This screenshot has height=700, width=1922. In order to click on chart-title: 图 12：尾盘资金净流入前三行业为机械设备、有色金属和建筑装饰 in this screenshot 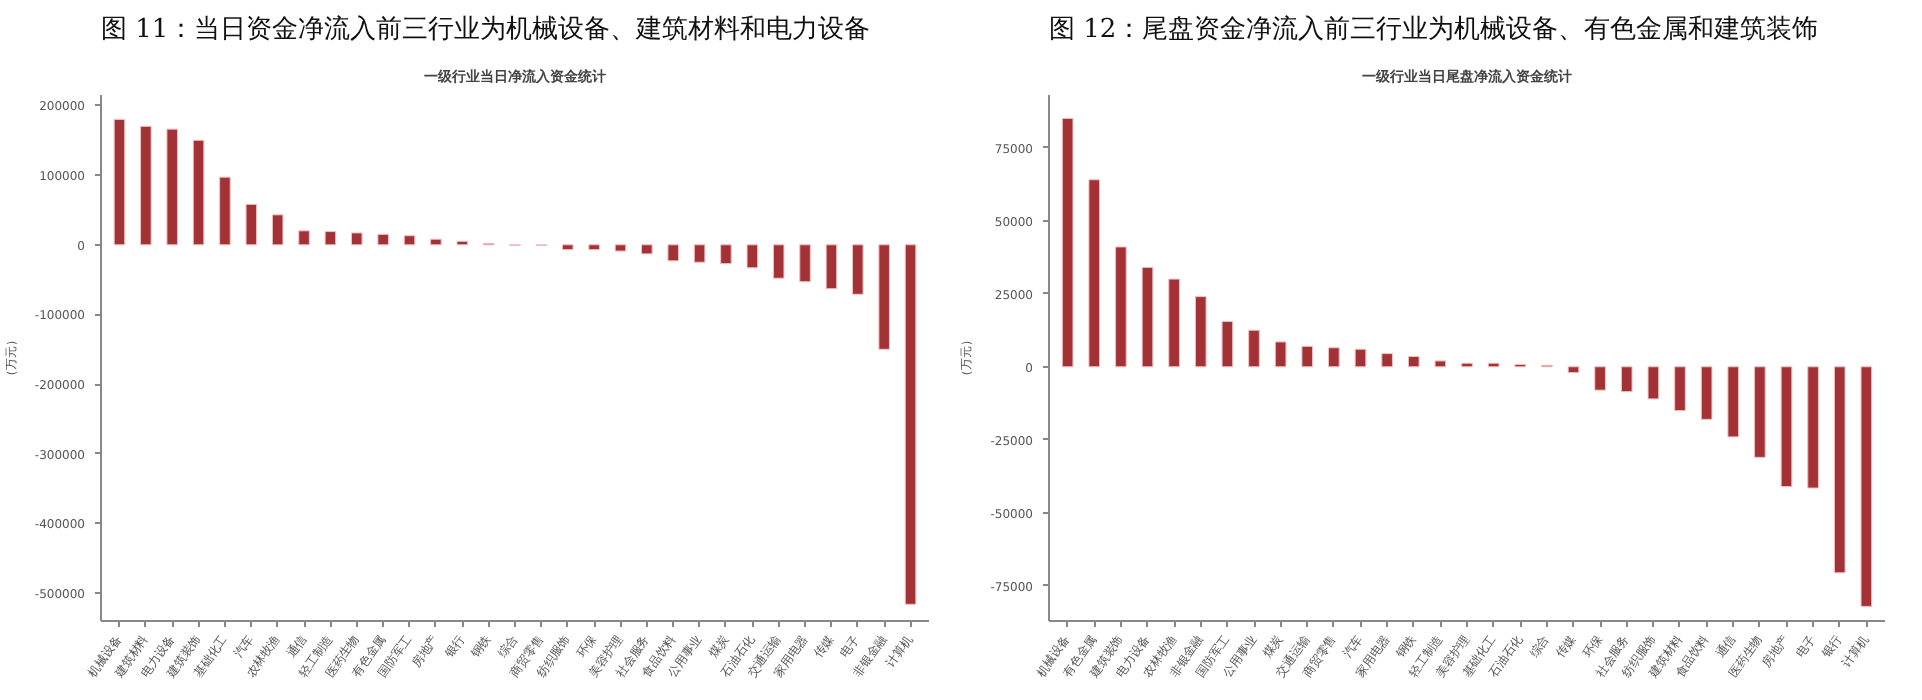, I will do `click(1434, 29)`.